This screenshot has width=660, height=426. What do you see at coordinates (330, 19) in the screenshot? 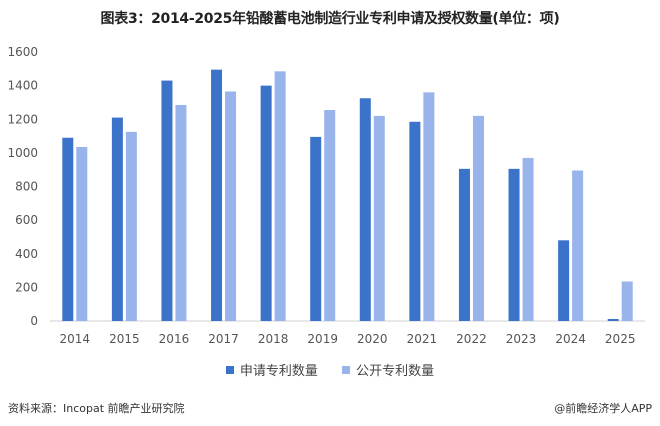
I see `chart-title: 图表3：2014-2025年铅酸蓄电池制造行业专利申请及授权数量(单位：项)` at bounding box center [330, 19].